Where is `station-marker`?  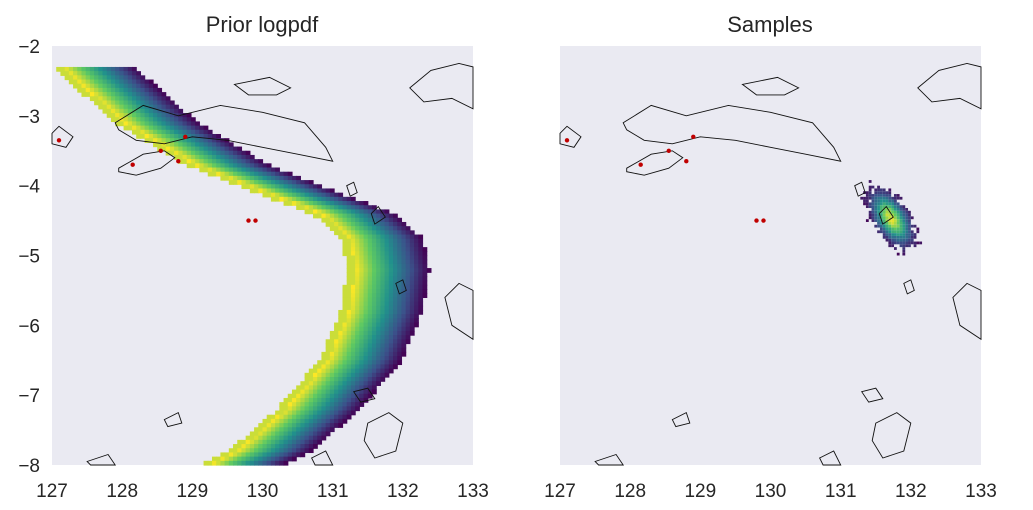
station-marker is located at coordinates (185, 136).